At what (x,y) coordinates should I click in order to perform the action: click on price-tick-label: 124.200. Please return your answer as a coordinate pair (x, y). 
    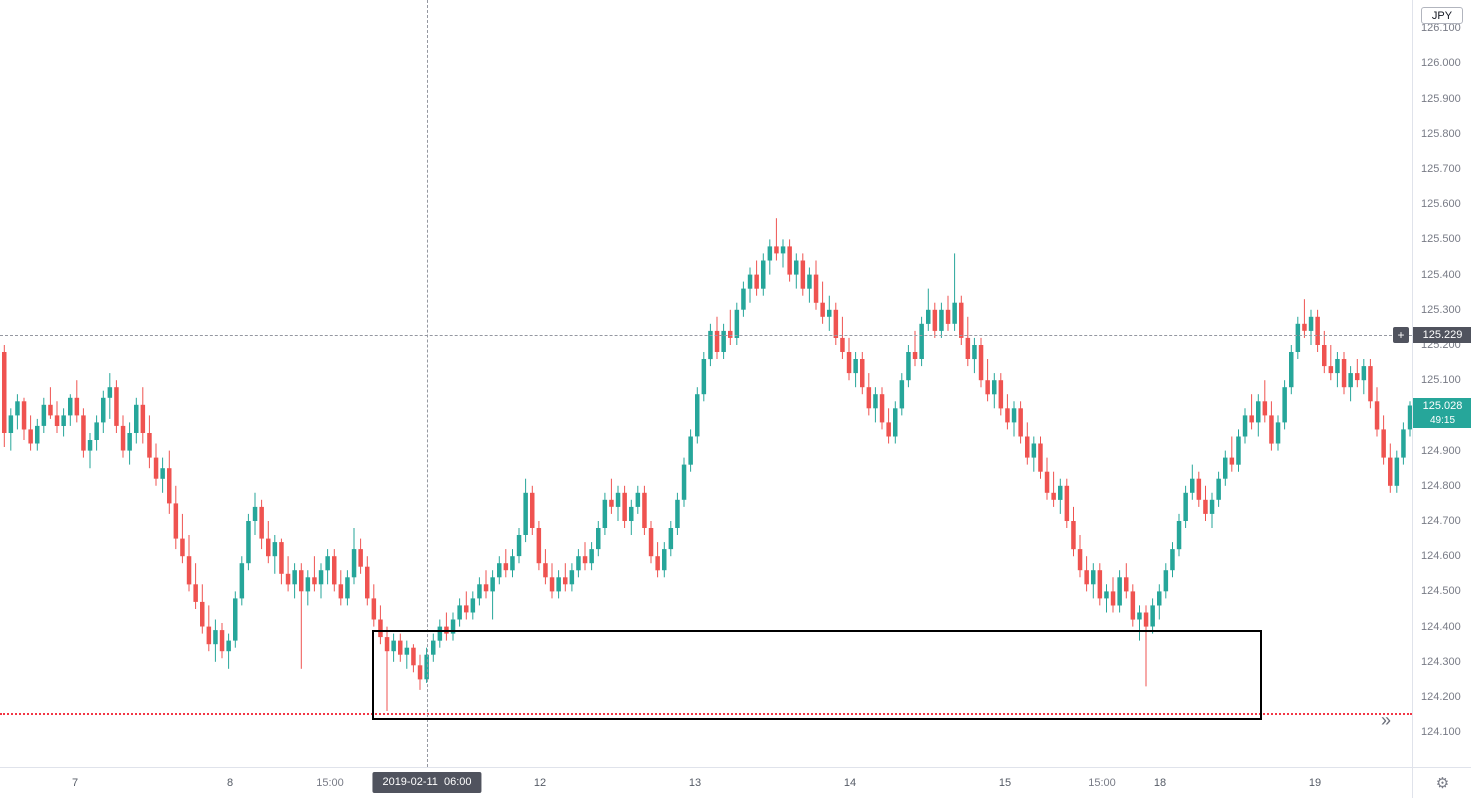
    Looking at the image, I should click on (1441, 697).